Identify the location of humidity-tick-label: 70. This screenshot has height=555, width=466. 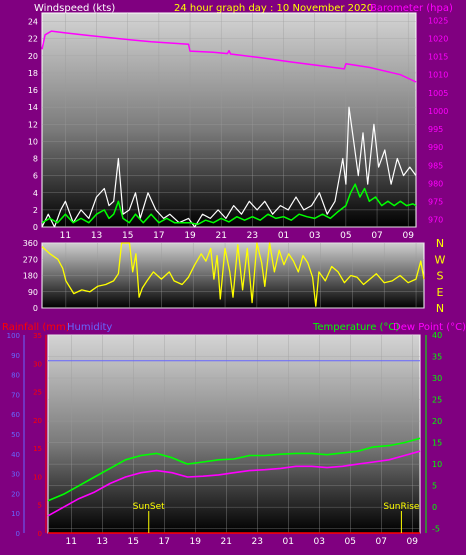
(15, 395).